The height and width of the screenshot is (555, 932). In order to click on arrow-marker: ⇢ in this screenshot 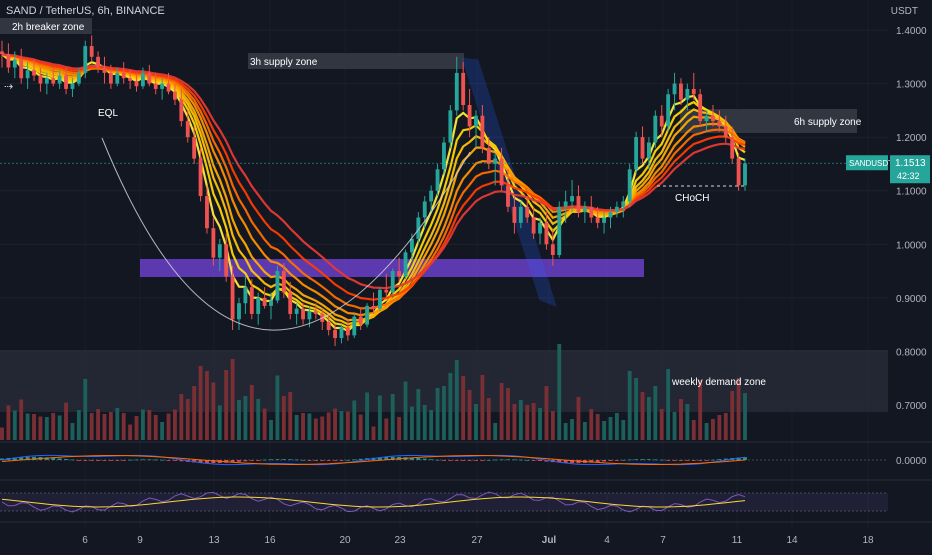, I will do `click(8, 87)`.